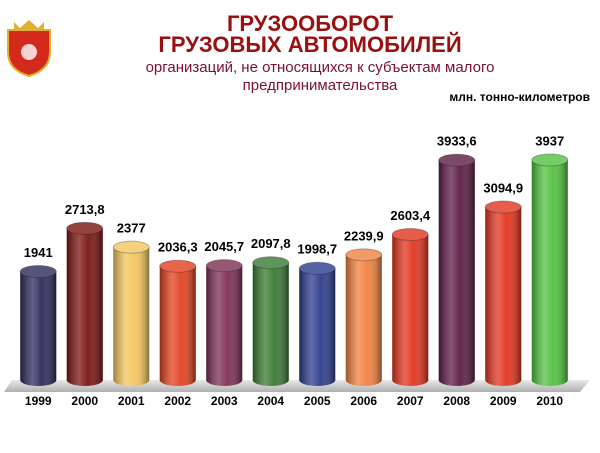 The image size is (600, 453). I want to click on value-label: 1941, so click(38, 252).